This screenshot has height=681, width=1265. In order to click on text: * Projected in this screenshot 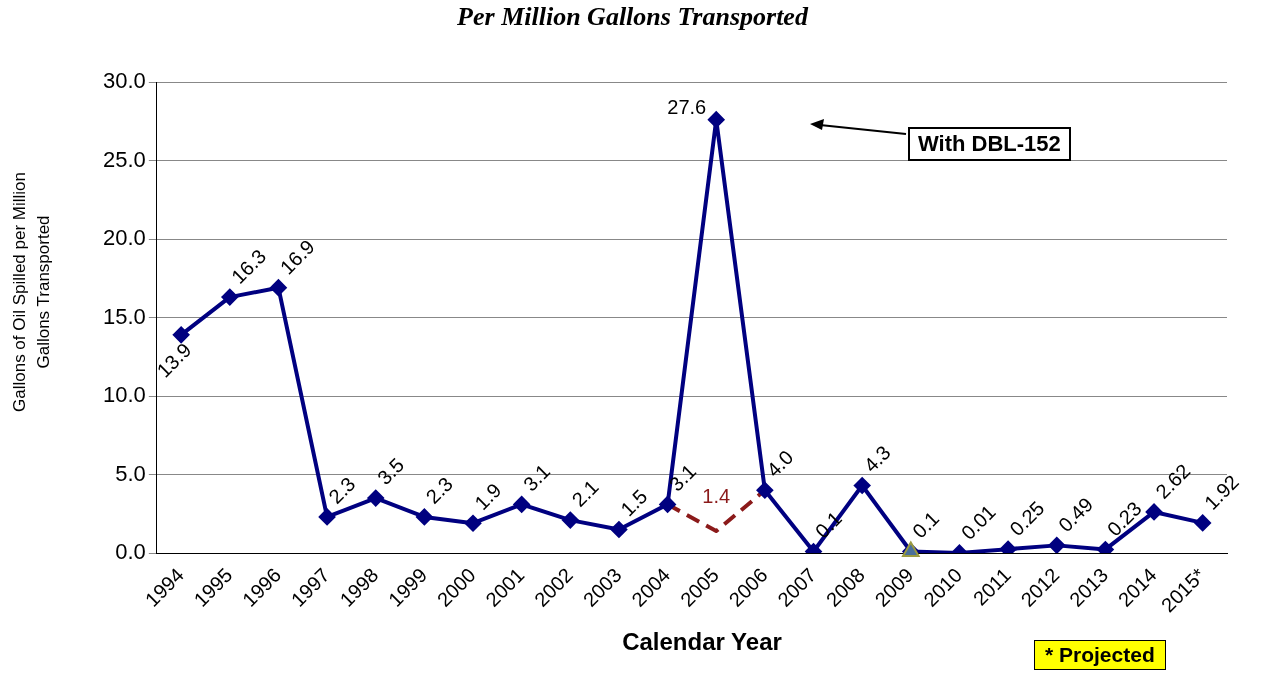, I will do `click(1100, 655)`.